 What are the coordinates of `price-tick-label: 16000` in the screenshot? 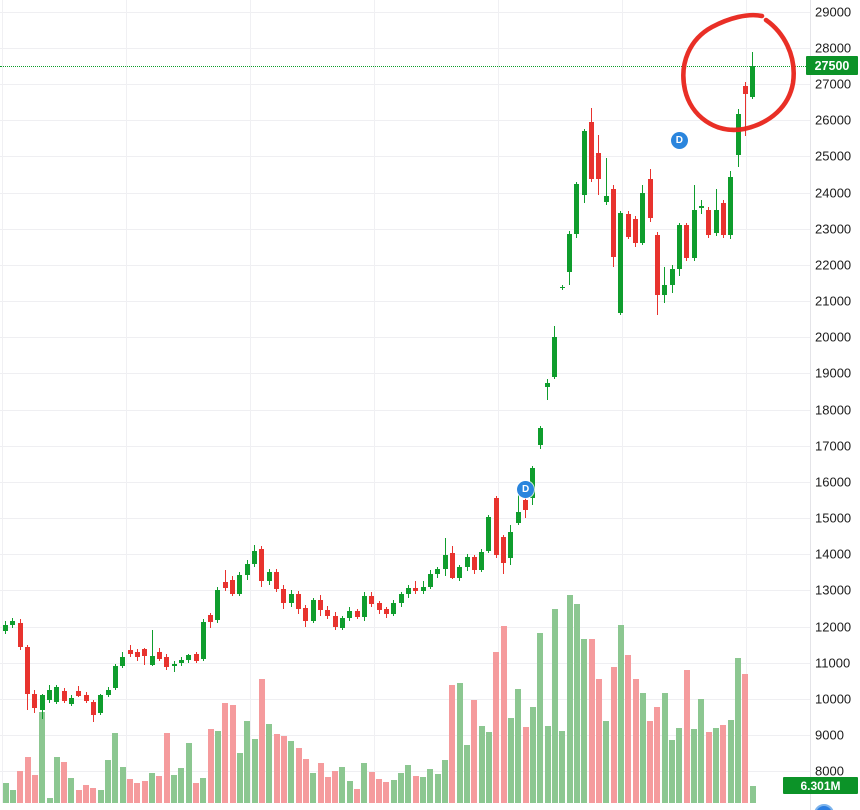 It's located at (833, 482).